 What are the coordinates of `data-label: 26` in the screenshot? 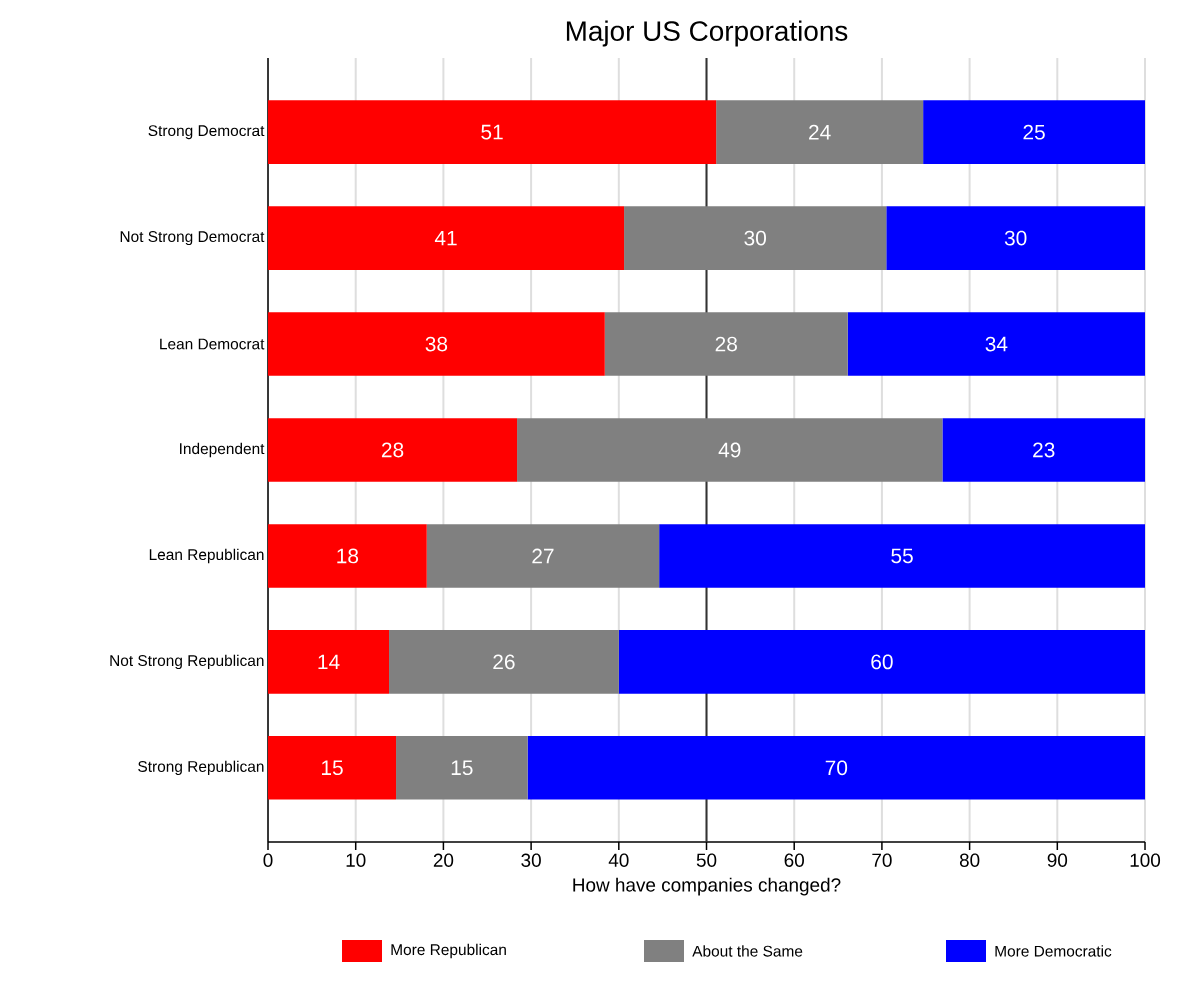 It's located at (504, 662).